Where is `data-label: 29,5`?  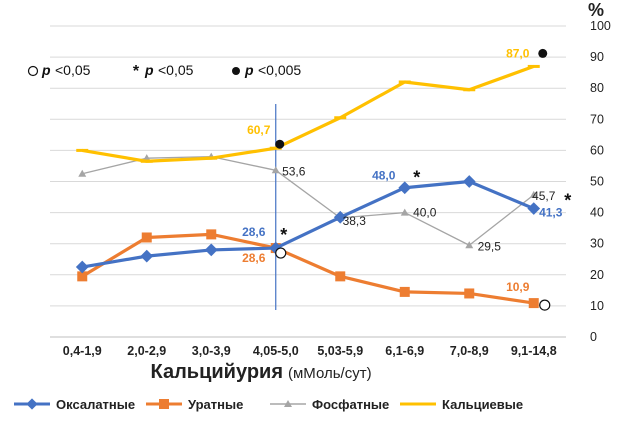 data-label: 29,5 is located at coordinates (490, 246).